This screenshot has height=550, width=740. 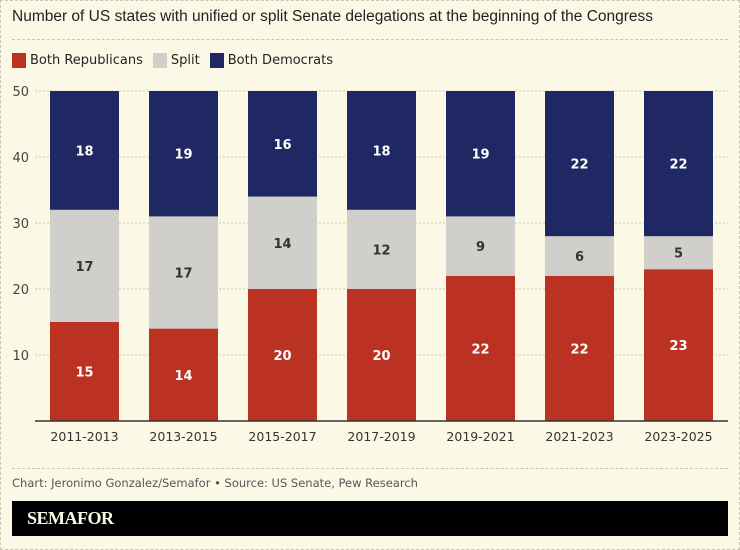 What do you see at coordinates (19, 60) in the screenshot?
I see `legend-swatch-both-republicans` at bounding box center [19, 60].